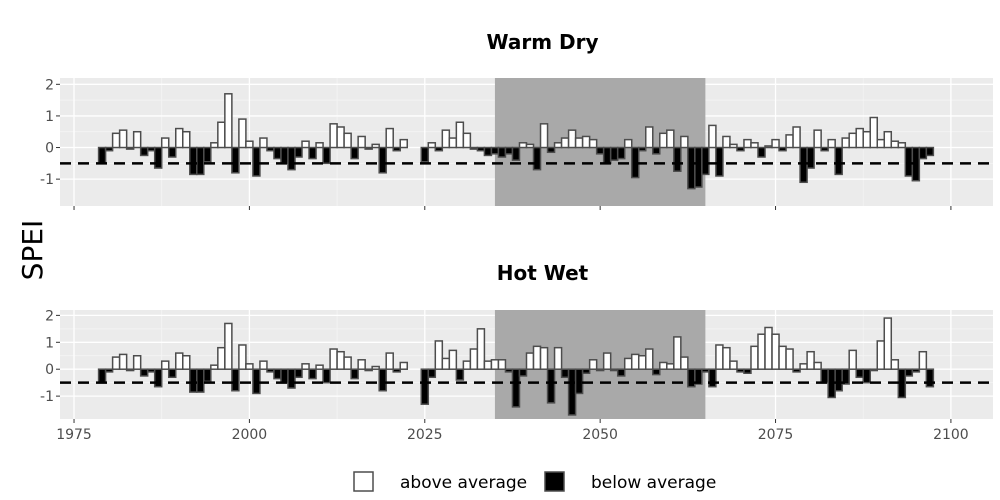  What do you see at coordinates (250, 435) in the screenshot?
I see `x-tick-label: 2000` at bounding box center [250, 435].